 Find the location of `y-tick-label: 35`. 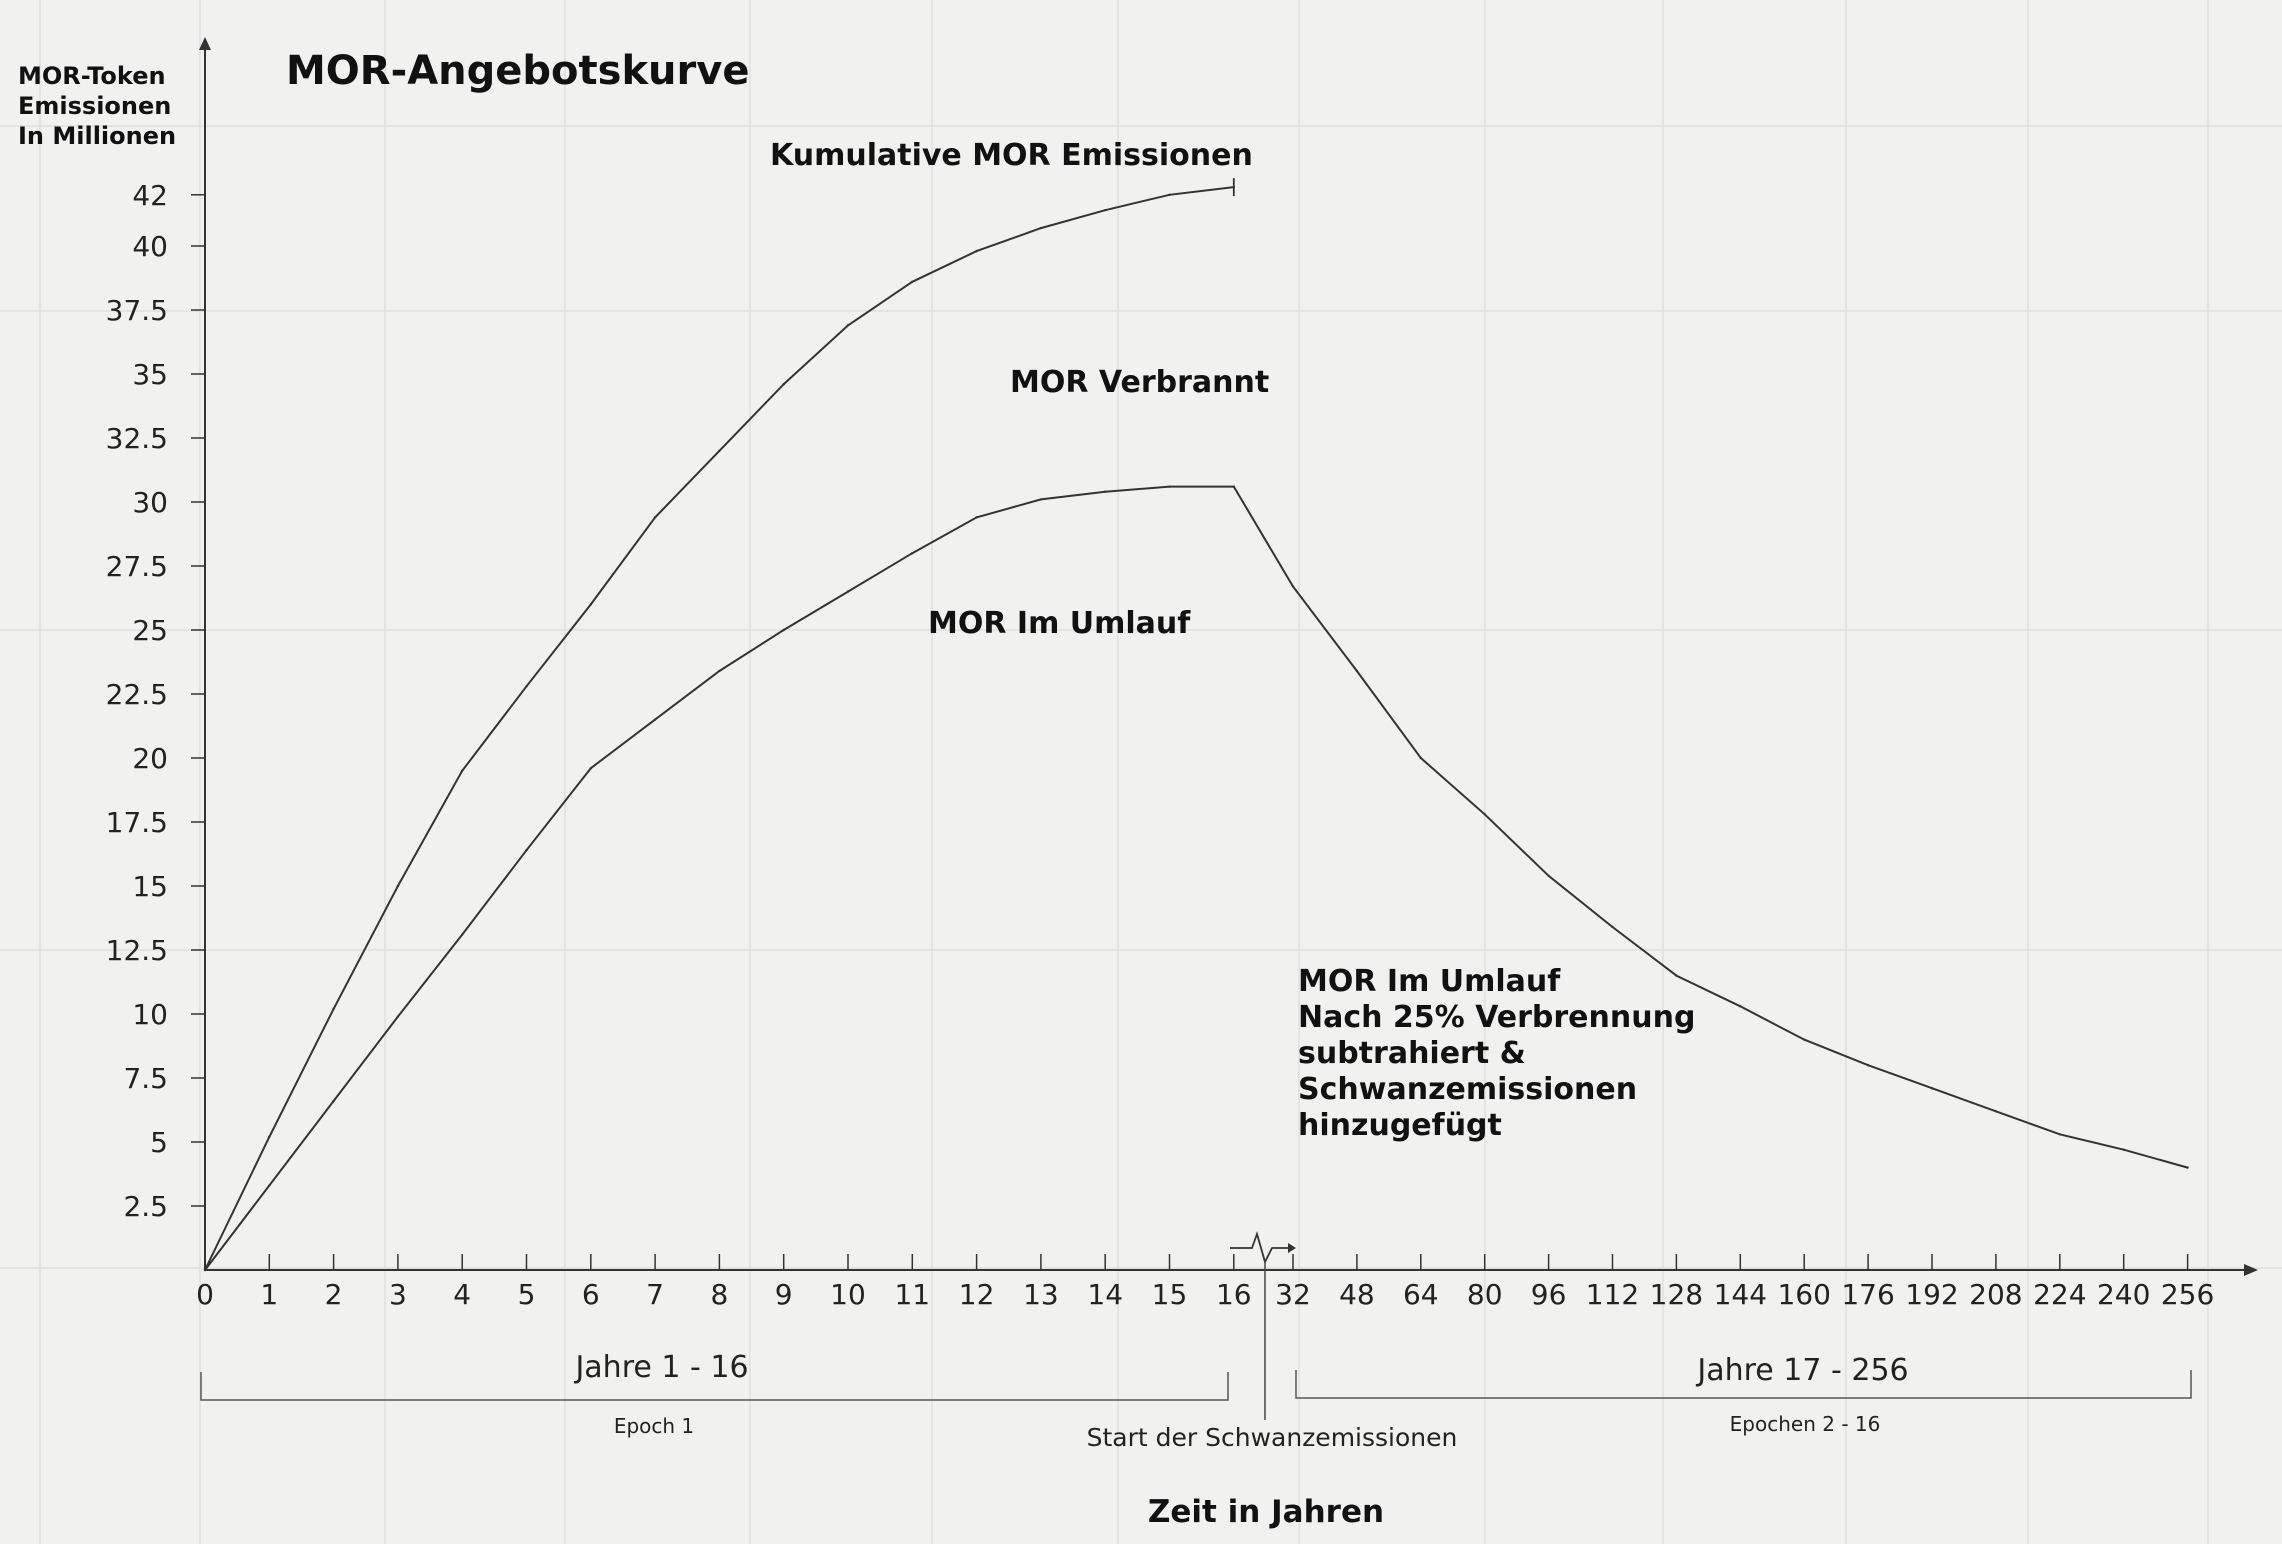

y-tick-label: 35 is located at coordinates (150, 374).